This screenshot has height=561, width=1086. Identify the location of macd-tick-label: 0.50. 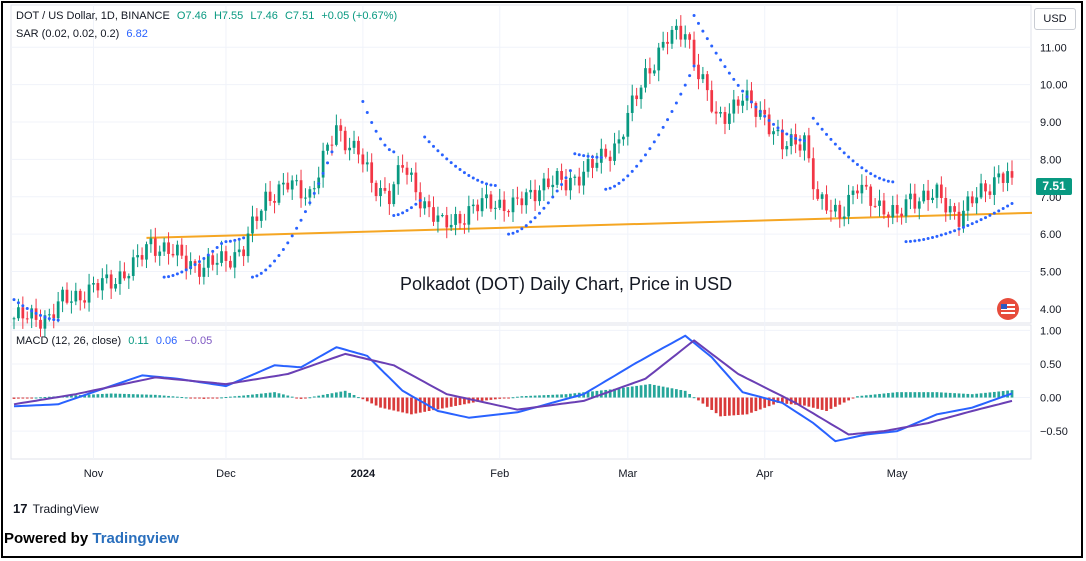
(1050, 365).